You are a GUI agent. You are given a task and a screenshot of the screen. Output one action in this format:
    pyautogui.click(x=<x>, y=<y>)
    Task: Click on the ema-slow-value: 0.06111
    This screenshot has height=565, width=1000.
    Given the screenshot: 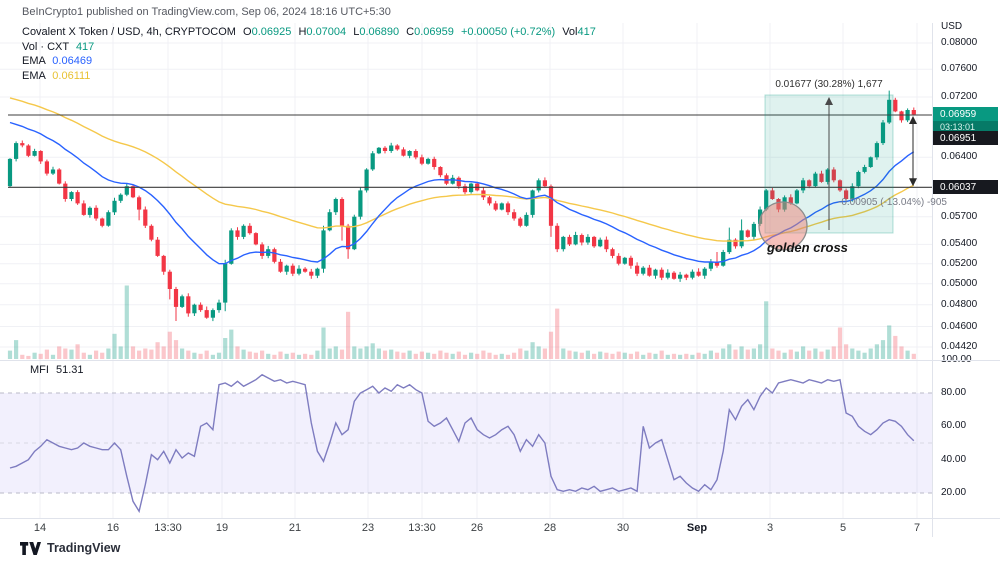 What is the action you would take?
    pyautogui.click(x=71, y=75)
    